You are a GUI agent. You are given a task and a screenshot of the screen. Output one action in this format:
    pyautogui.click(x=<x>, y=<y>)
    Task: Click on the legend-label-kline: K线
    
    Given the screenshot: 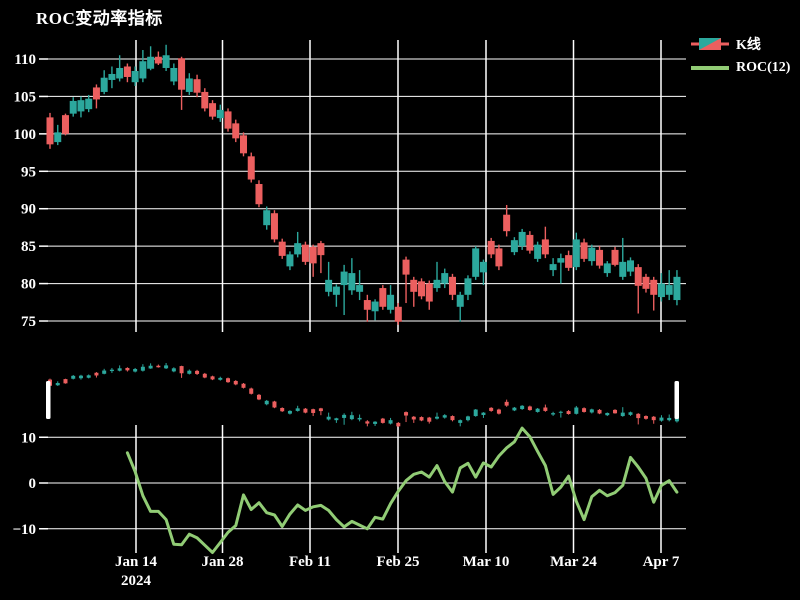 What is the action you would take?
    pyautogui.click(x=748, y=45)
    